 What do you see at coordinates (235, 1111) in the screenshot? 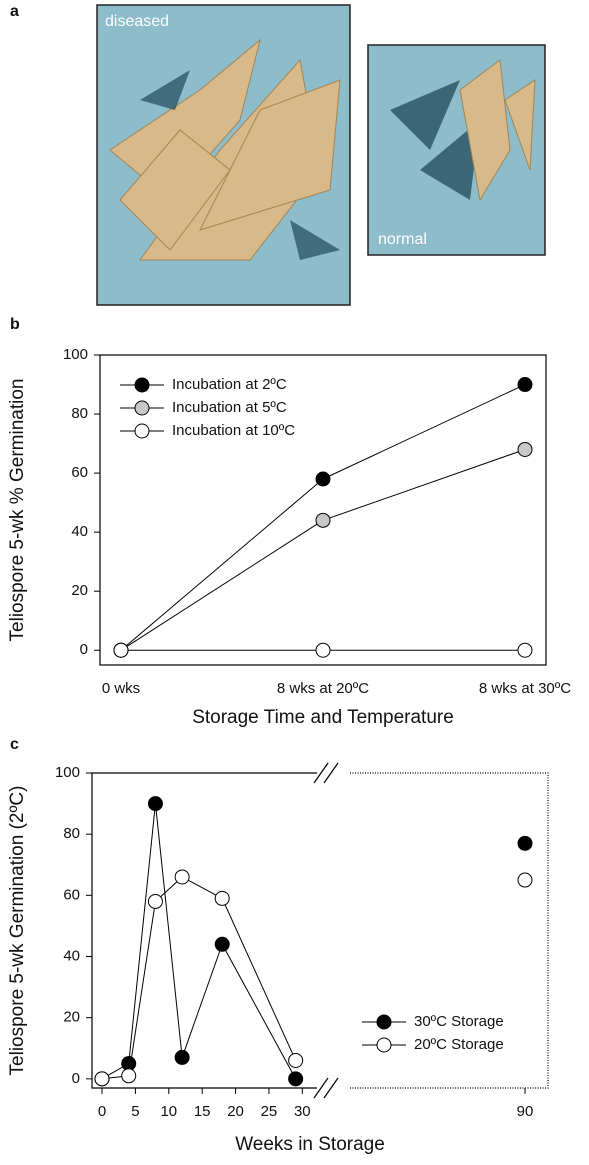
I see `x-tick-label: 20` at bounding box center [235, 1111].